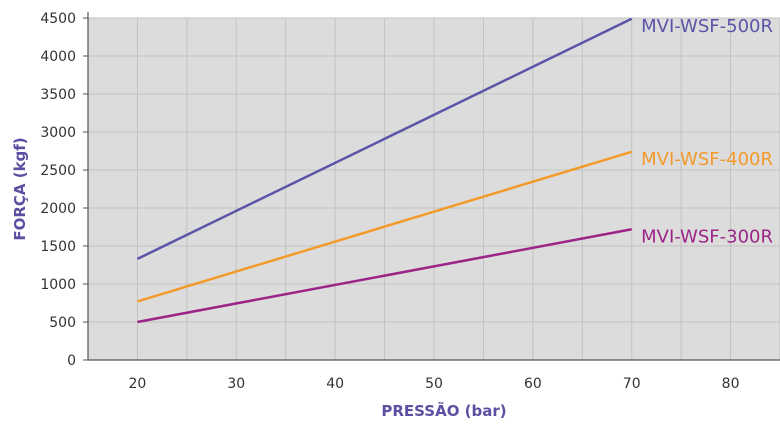 The width and height of the screenshot is (780, 426). Describe the element at coordinates (58, 171) in the screenshot. I see `y-tick-label: 2500` at that location.